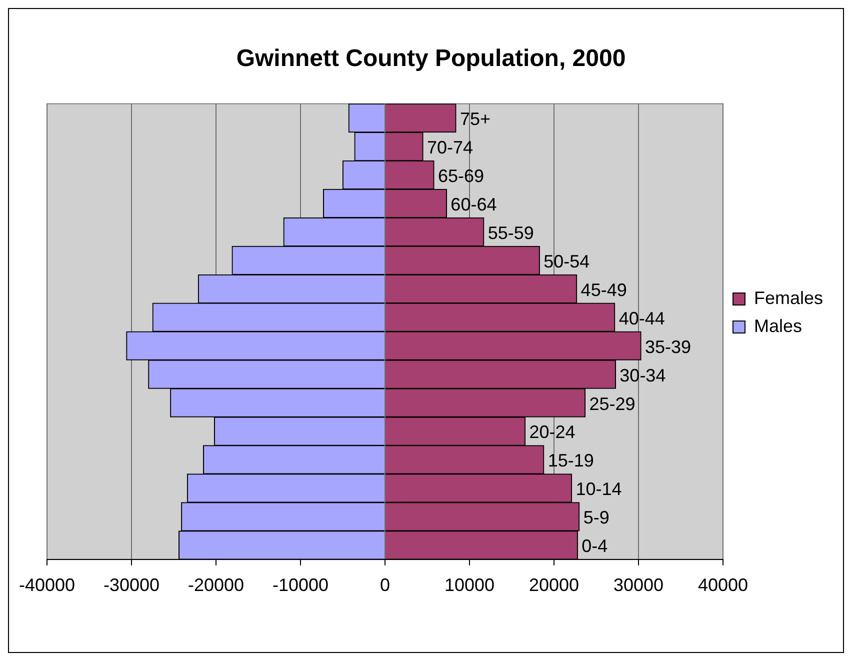 The width and height of the screenshot is (852, 661). What do you see at coordinates (469, 585) in the screenshot?
I see `x-tick-label: 10000` at bounding box center [469, 585].